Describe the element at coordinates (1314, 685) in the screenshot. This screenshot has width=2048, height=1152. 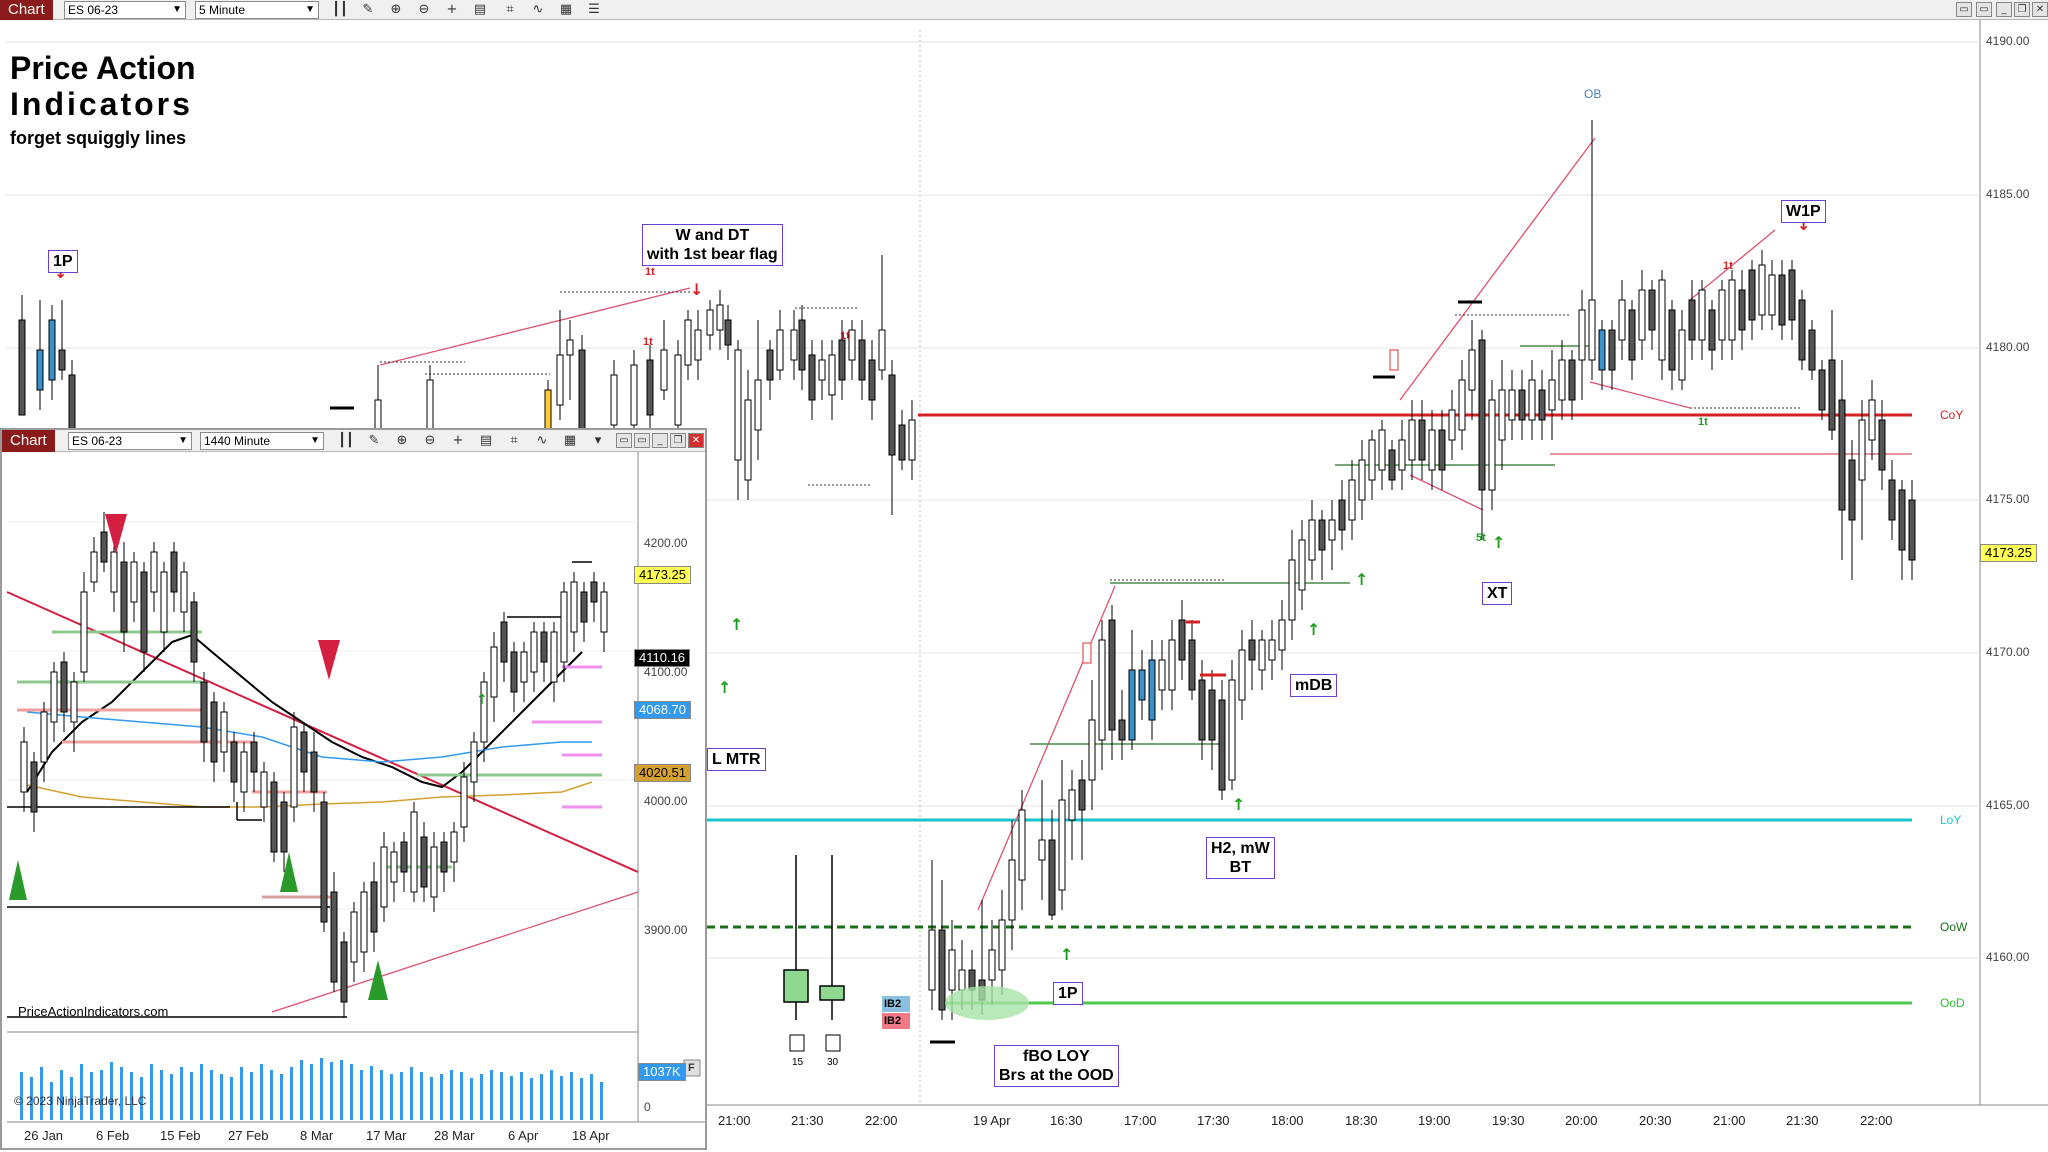
I see `annotation-mdb: mDB` at that location.